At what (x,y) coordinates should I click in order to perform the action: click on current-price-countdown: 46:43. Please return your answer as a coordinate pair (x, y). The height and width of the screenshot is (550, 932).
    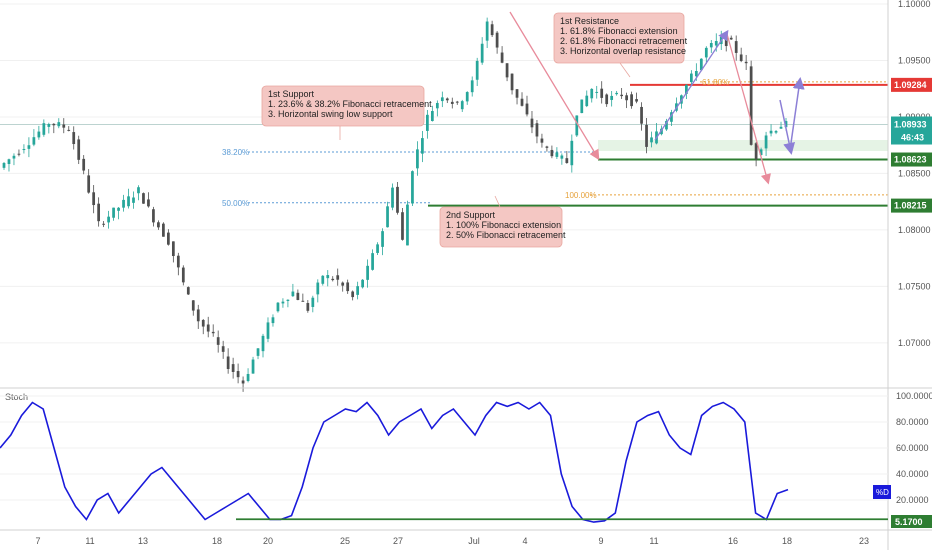
    Looking at the image, I should click on (912, 138).